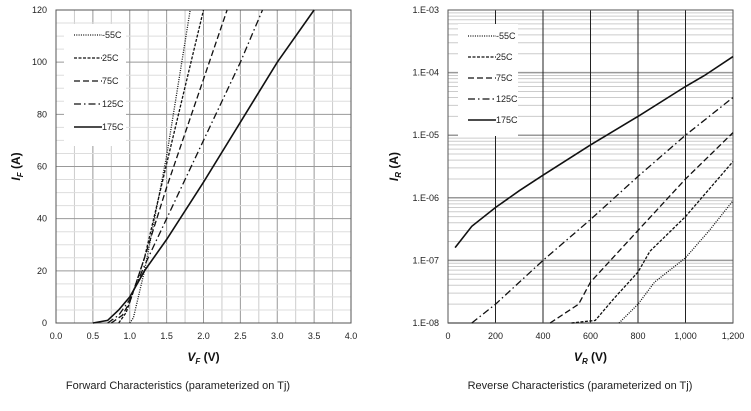  Describe the element at coordinates (42, 271) in the screenshot. I see `y-tick-label: 20` at that location.